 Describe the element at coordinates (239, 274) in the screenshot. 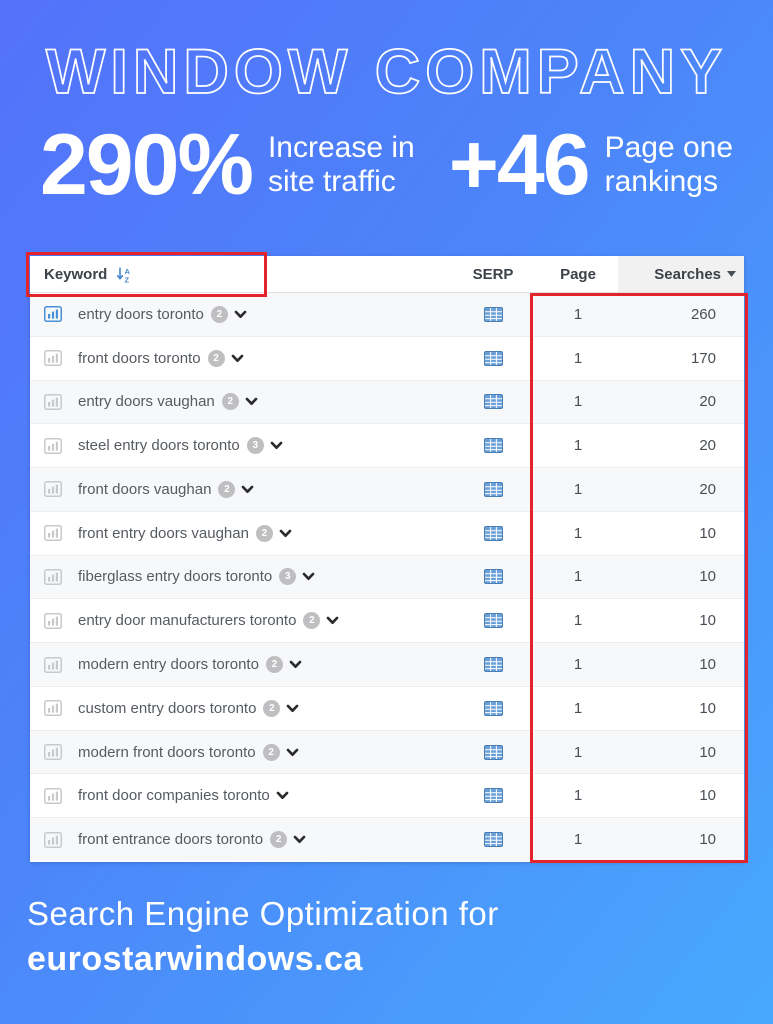

I see `column-header-keyword: Keyword A Z` at that location.